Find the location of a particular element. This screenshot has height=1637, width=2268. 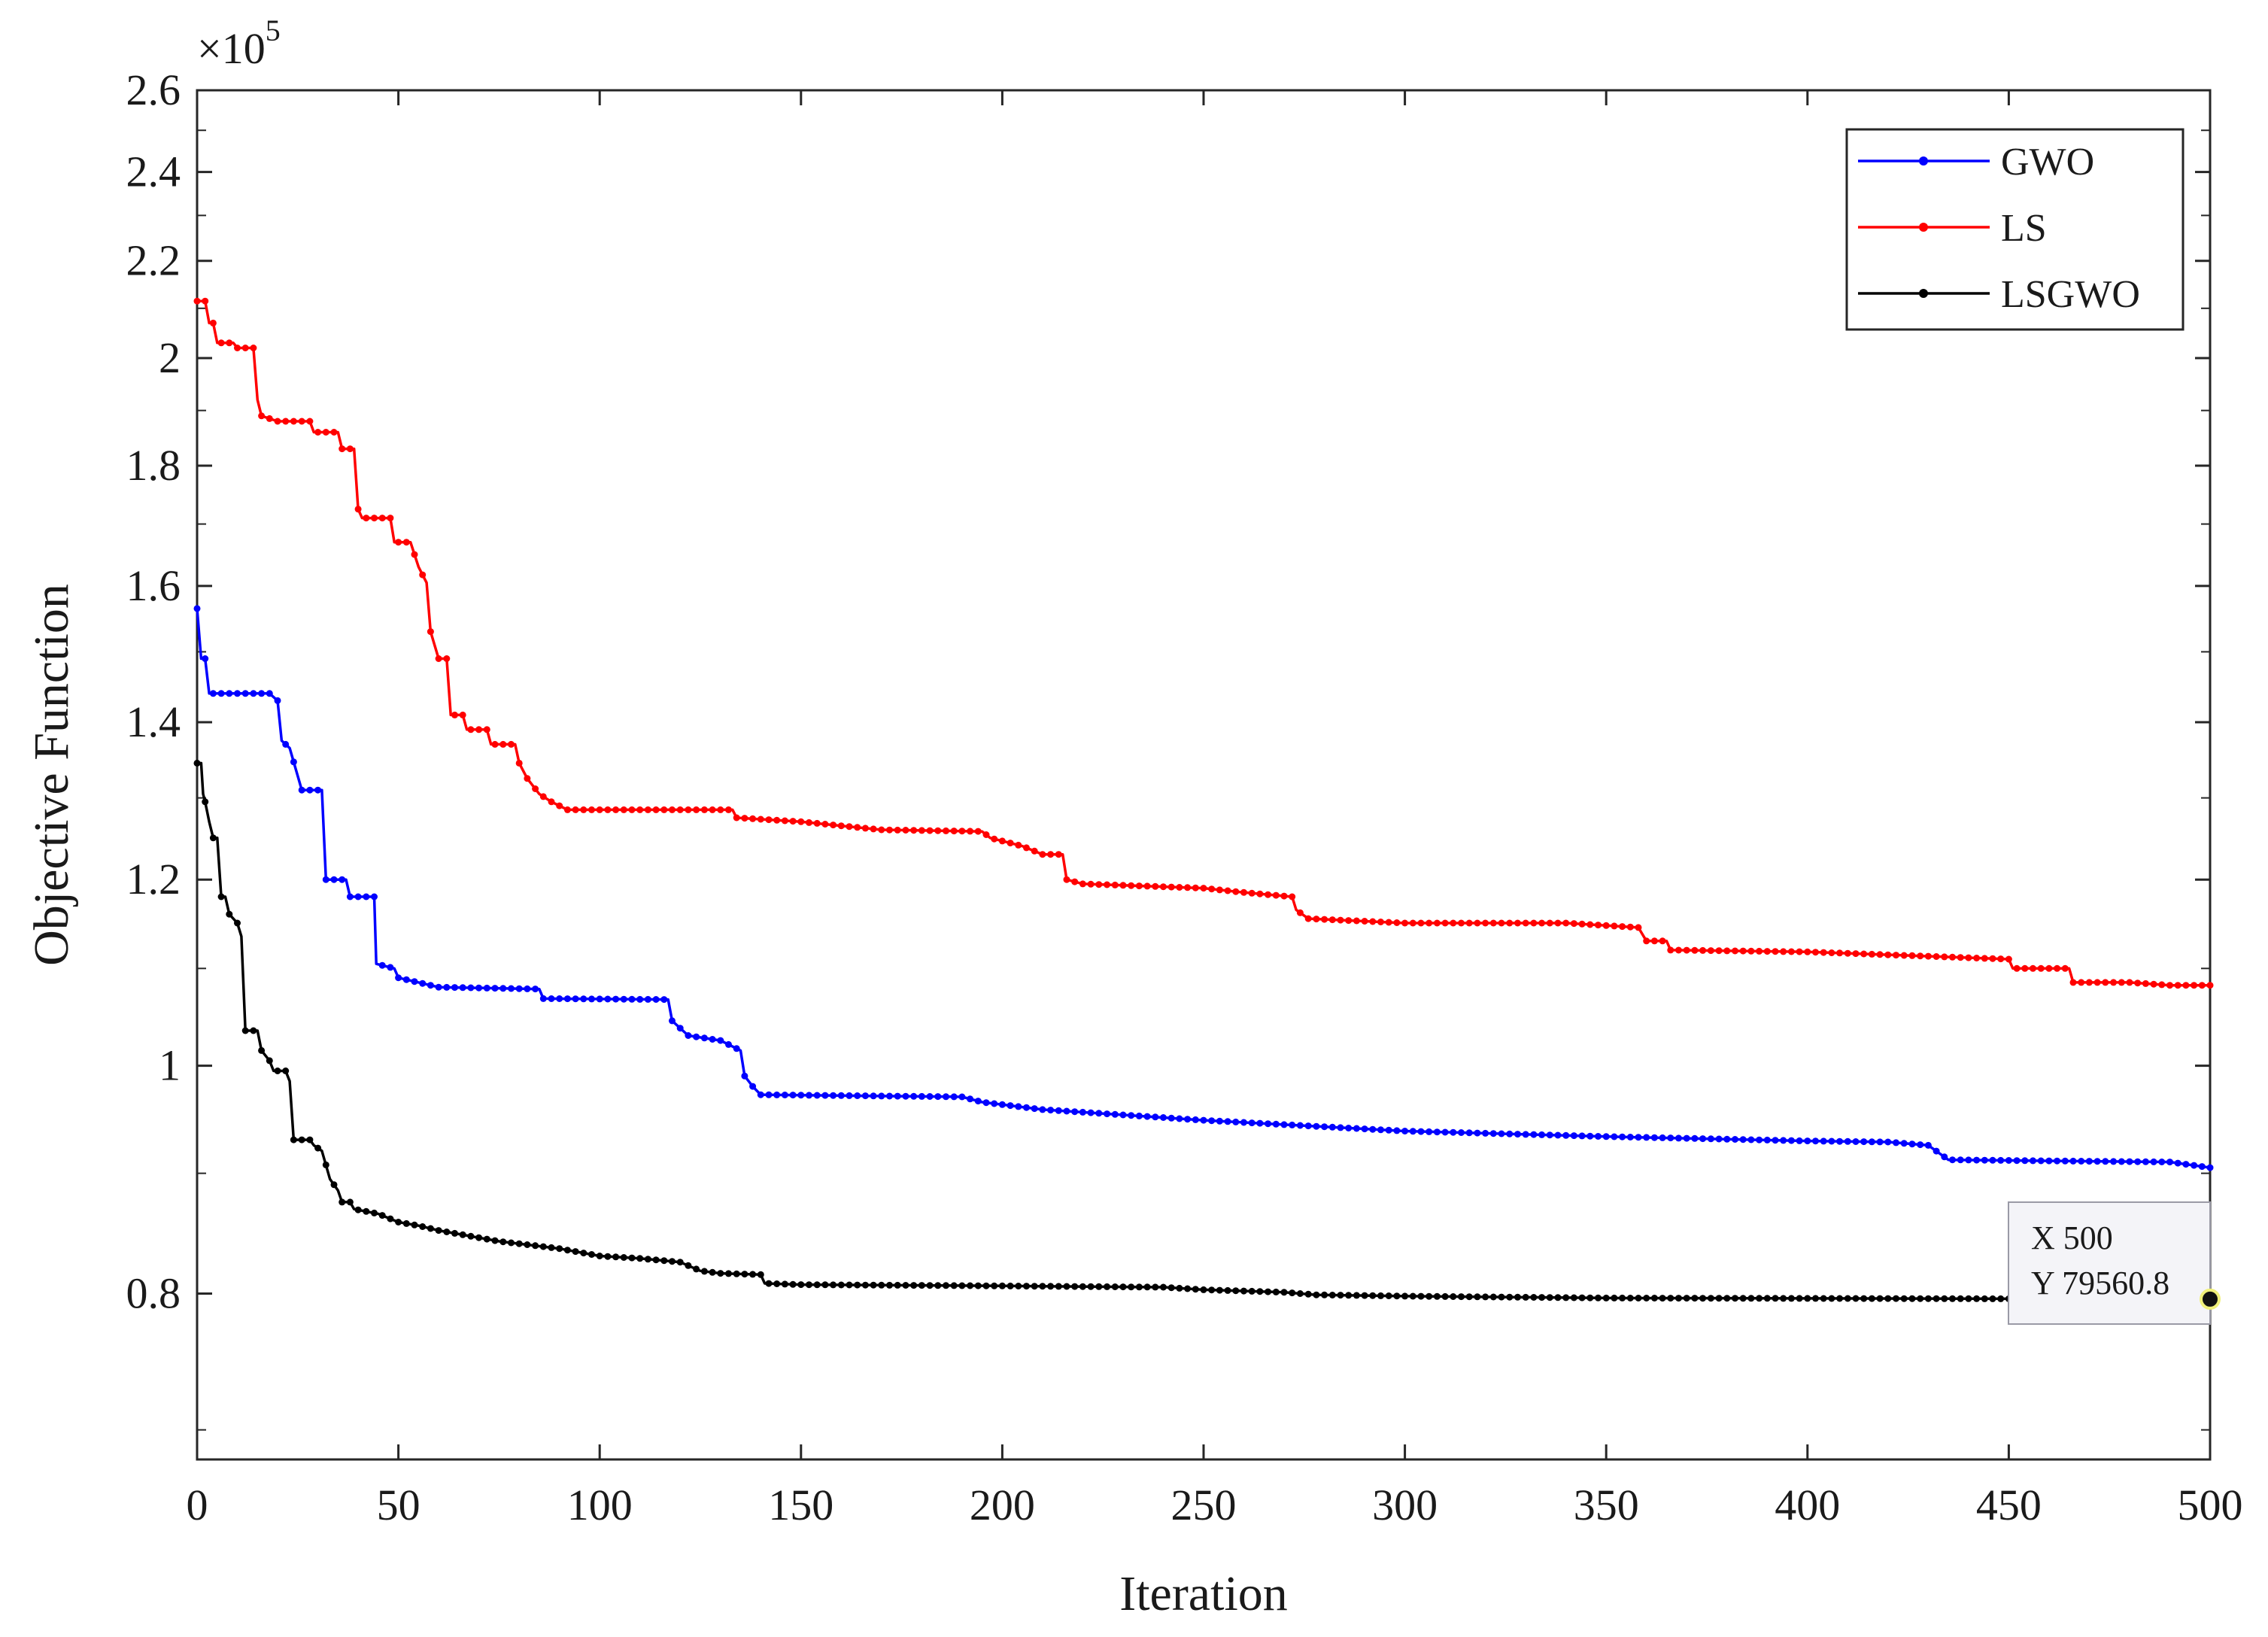

x-tick-label: 500 is located at coordinates (2210, 1505).